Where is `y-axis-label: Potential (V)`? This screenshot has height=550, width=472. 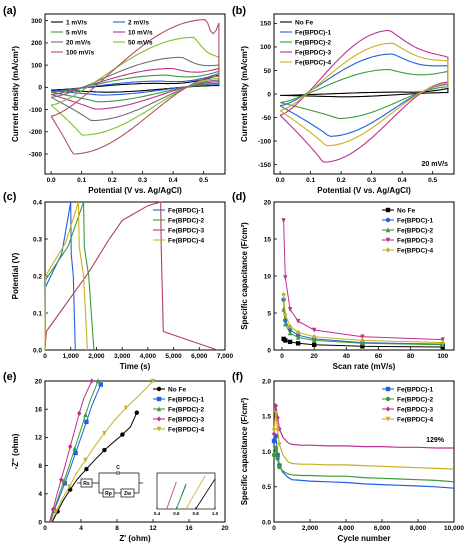 y-axis-label: Potential (V) is located at coordinates (15, 275).